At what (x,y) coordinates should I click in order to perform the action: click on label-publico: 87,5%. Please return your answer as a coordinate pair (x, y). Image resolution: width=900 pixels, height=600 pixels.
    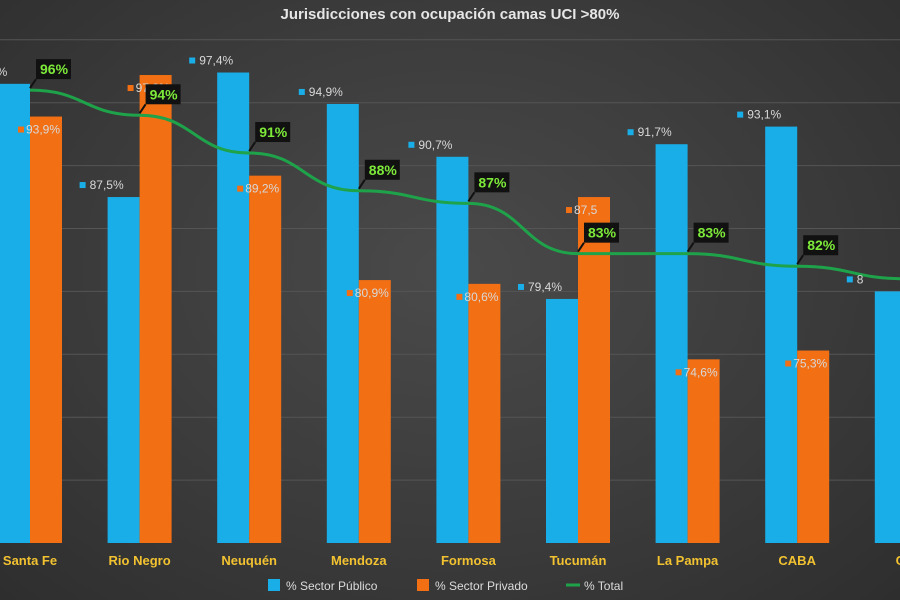
    Looking at the image, I should click on (107, 185).